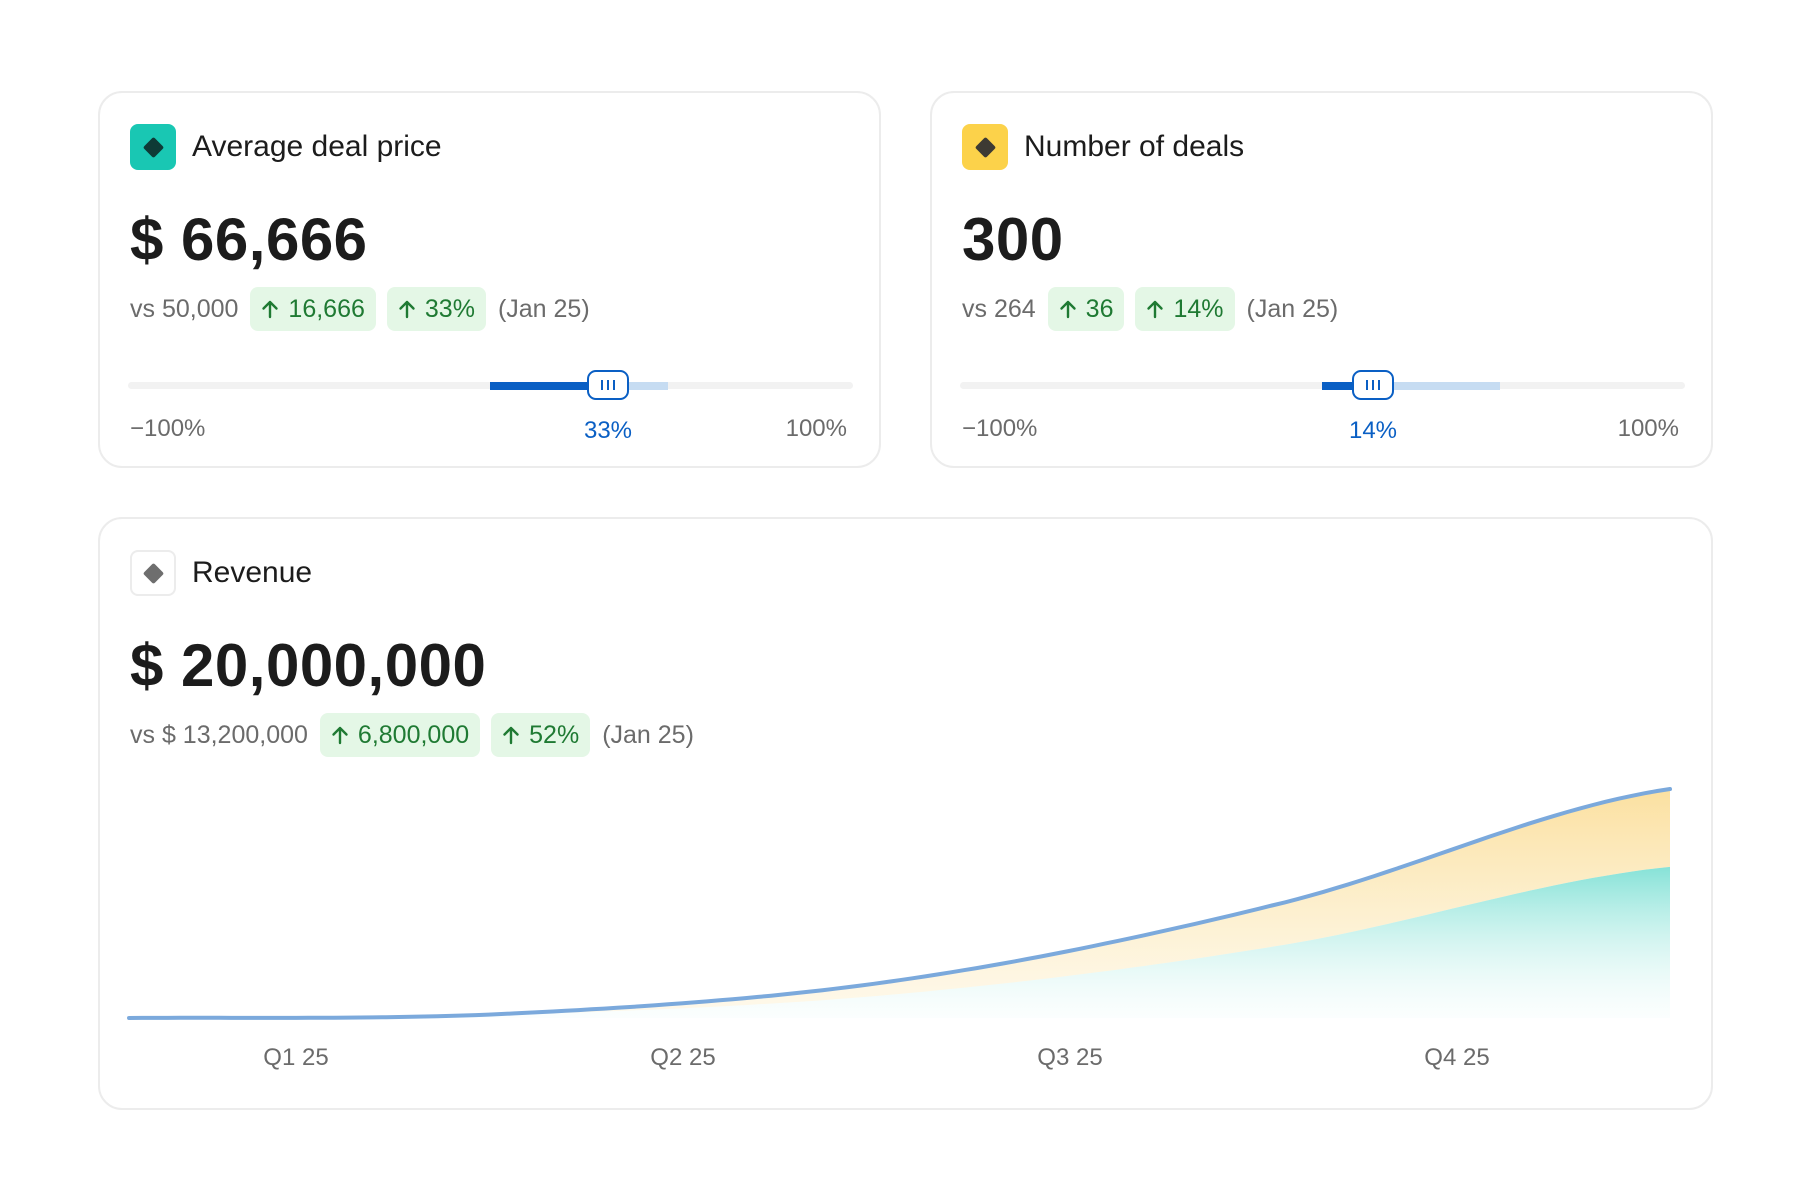  What do you see at coordinates (1198, 308) in the screenshot?
I see `delta-percent-value: 14%` at bounding box center [1198, 308].